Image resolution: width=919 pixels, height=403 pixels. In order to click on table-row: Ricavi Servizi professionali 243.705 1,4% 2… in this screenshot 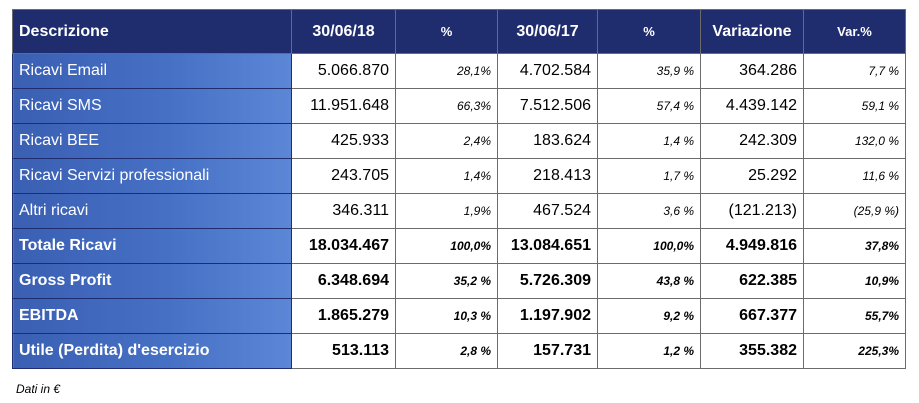, I will do `click(459, 176)`.